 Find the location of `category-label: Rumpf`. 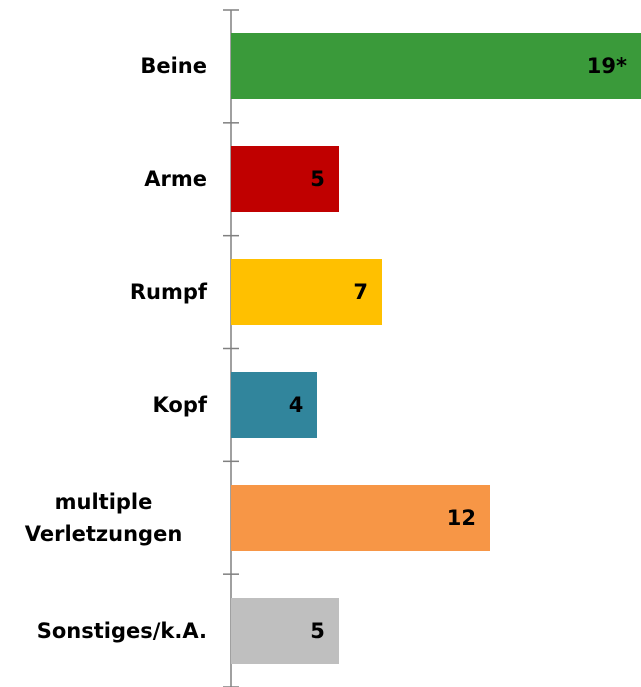

category-label: Rumpf is located at coordinates (103, 292).